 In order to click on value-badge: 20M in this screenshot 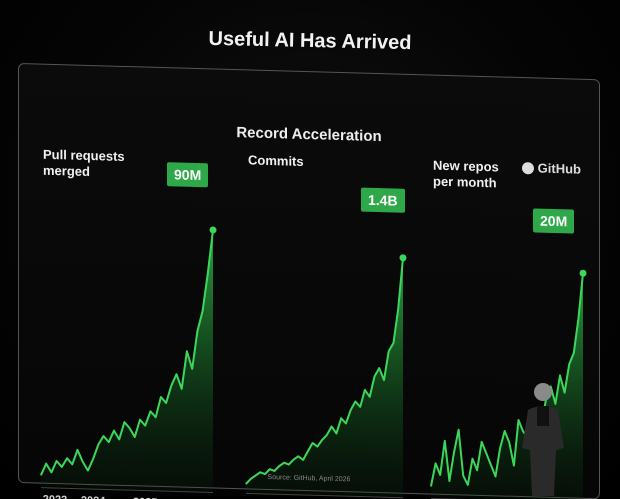, I will do `click(553, 220)`.